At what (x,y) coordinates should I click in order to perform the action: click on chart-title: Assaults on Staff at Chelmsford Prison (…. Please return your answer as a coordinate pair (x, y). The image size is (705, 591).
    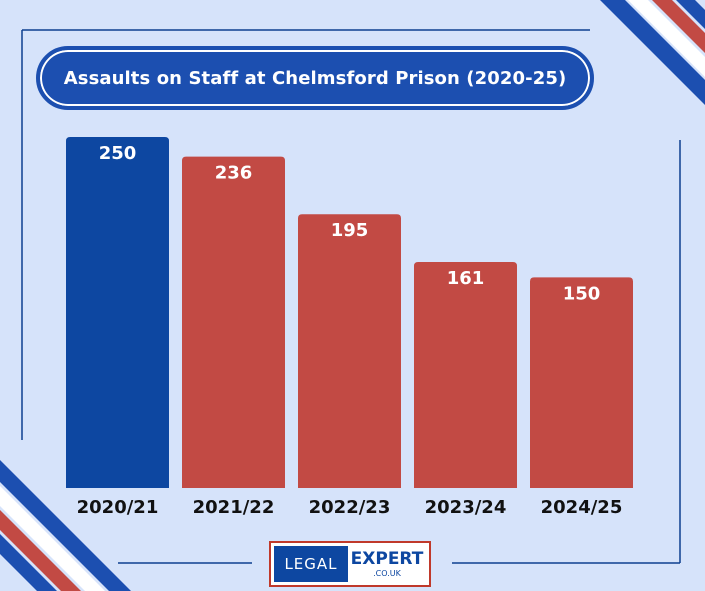
    Looking at the image, I should click on (315, 78).